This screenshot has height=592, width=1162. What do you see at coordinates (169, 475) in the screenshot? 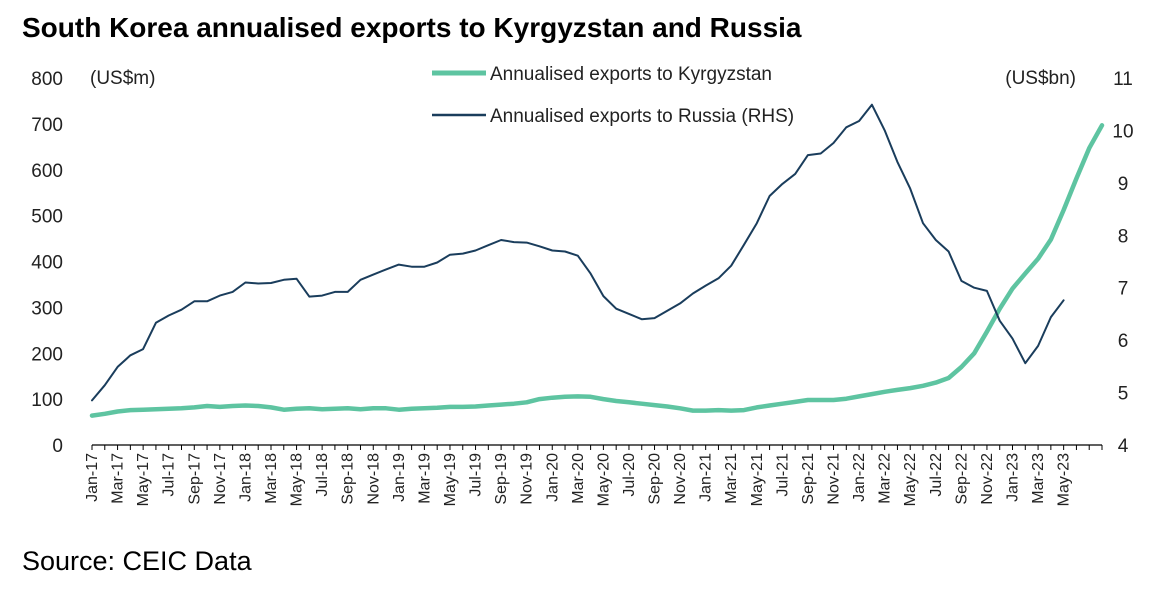
I see `x-axis-tick-label: Jul-17` at bounding box center [169, 475].